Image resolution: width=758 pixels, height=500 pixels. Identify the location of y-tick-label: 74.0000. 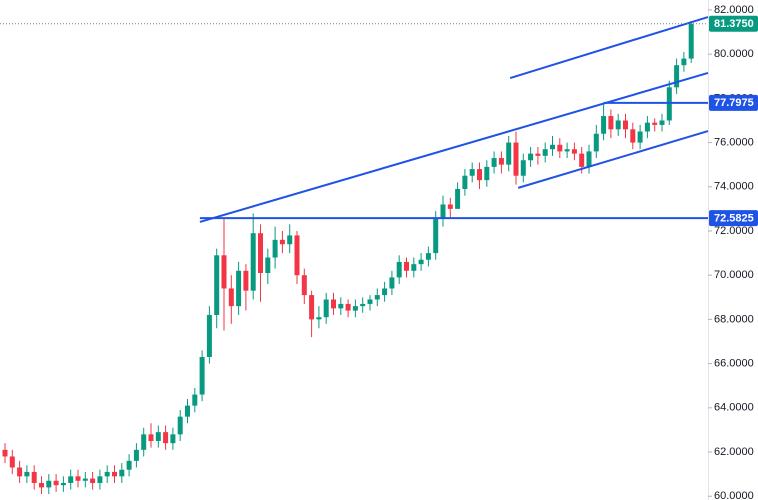
(734, 187).